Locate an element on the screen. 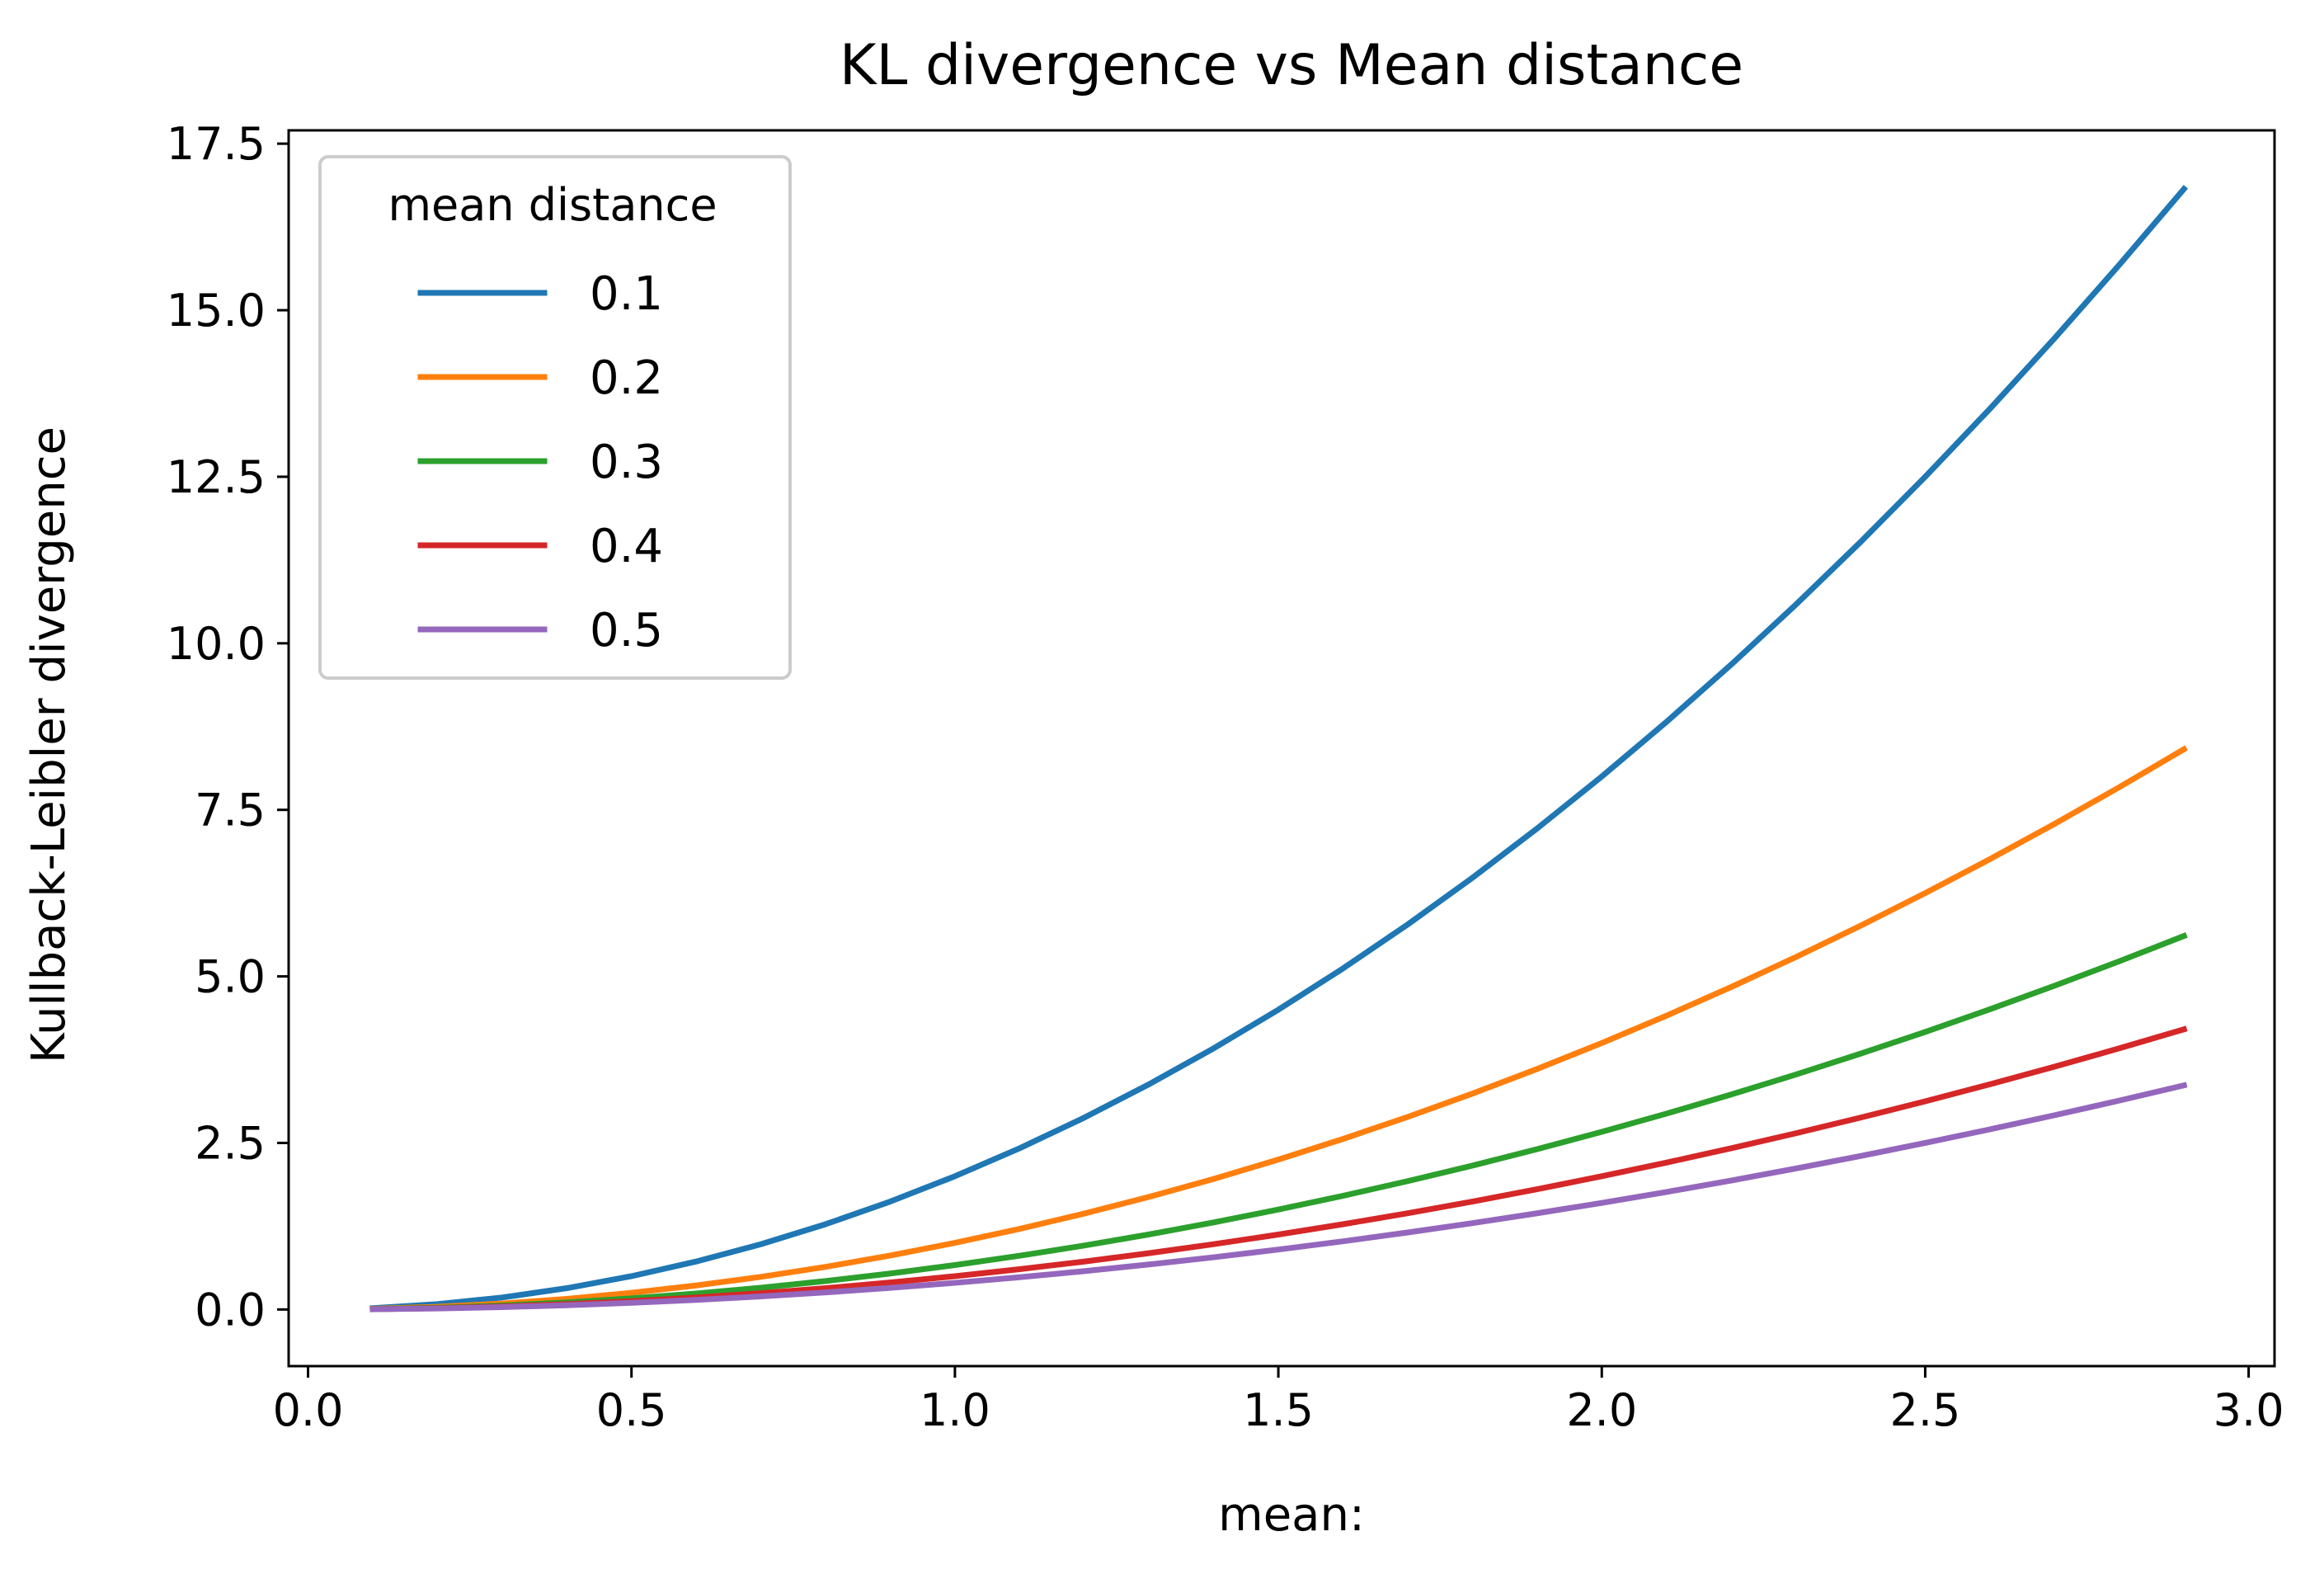 The height and width of the screenshot is (1574, 2324). y-axis-label: Kullback-Leibler divergence is located at coordinates (49, 744).